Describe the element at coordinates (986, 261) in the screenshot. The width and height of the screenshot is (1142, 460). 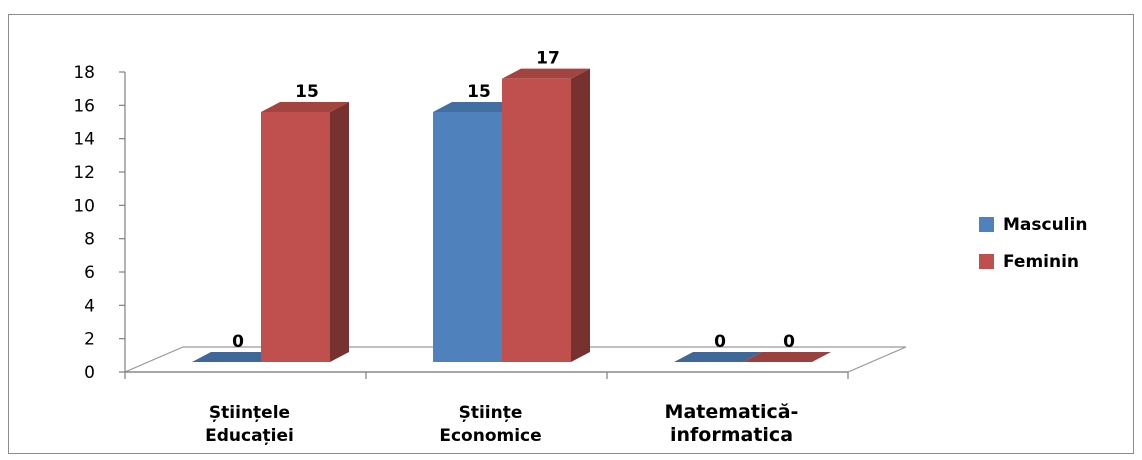
I see `legend-swatch-feminin` at that location.